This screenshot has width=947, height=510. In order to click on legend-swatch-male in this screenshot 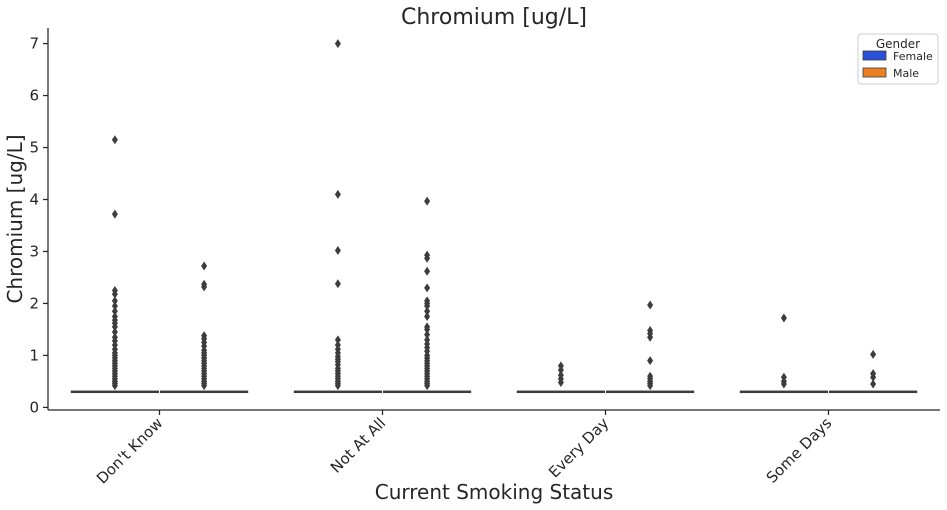, I will do `click(874, 72)`.